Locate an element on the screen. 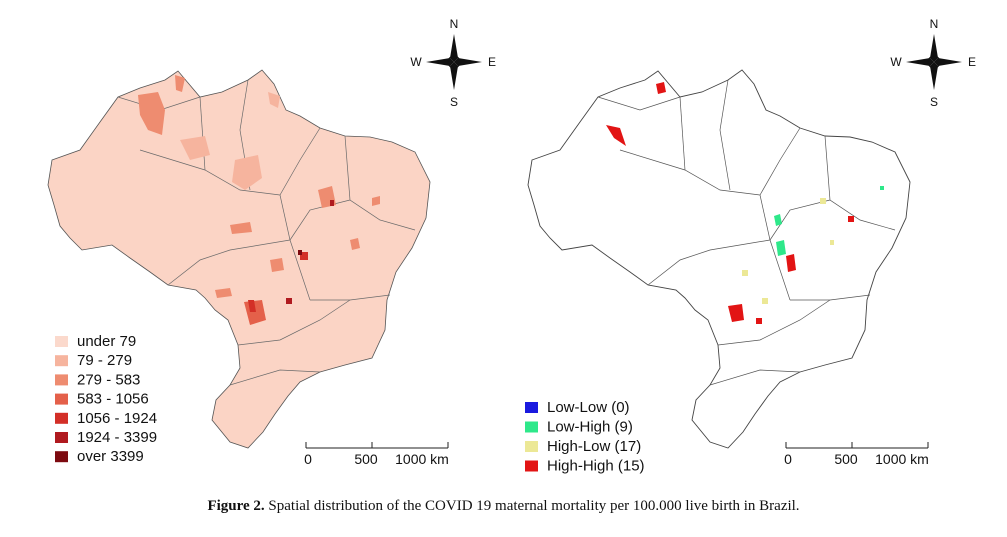 This screenshot has width=1007, height=537. legend-left-item-label: 279 - 583 is located at coordinates (108, 379).